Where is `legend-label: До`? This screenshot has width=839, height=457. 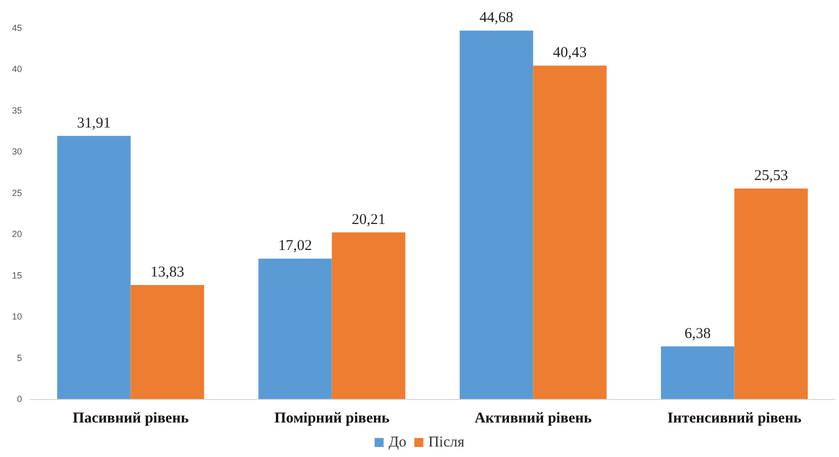 legend-label: До is located at coordinates (397, 442).